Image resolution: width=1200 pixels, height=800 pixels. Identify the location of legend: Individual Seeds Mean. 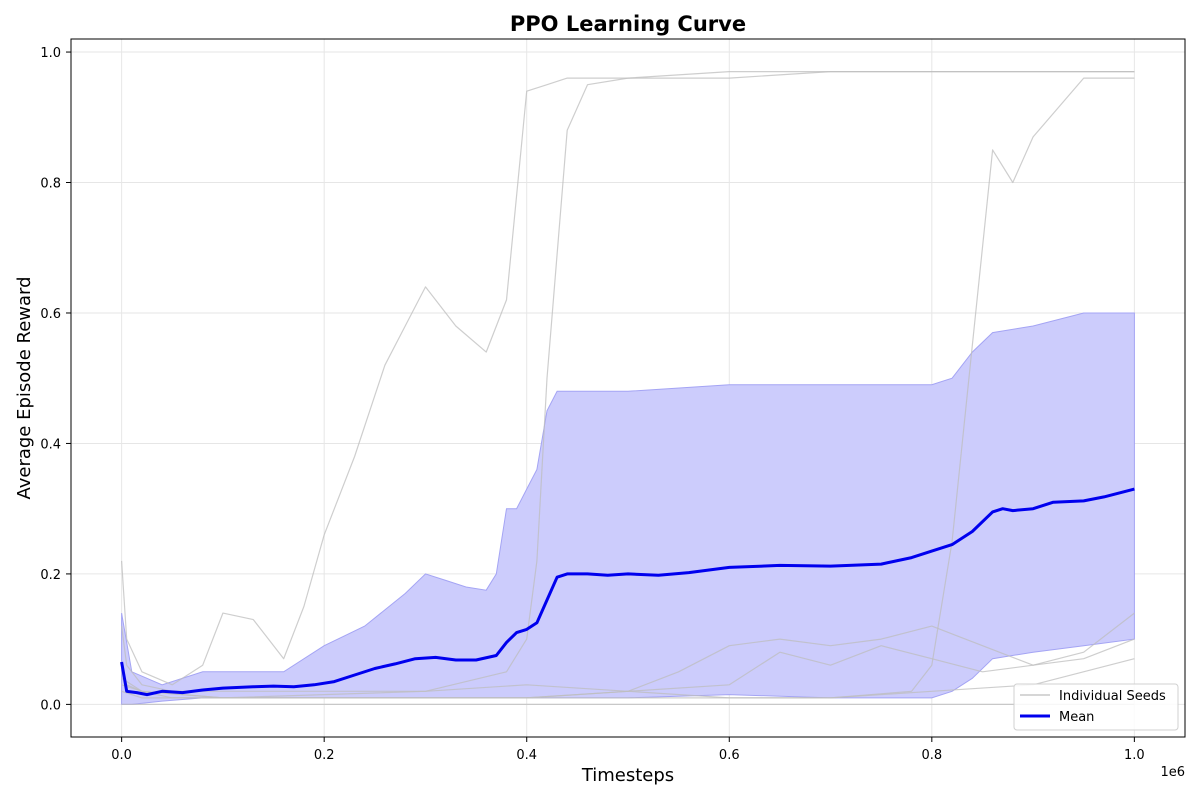
(1096, 707).